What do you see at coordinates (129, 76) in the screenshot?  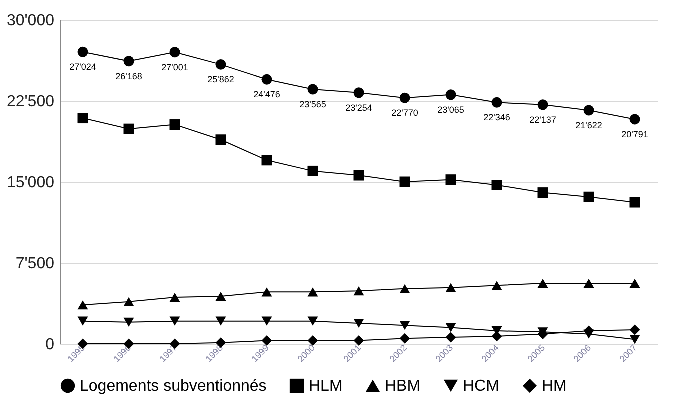 I see `data-label: 26'168` at bounding box center [129, 76].